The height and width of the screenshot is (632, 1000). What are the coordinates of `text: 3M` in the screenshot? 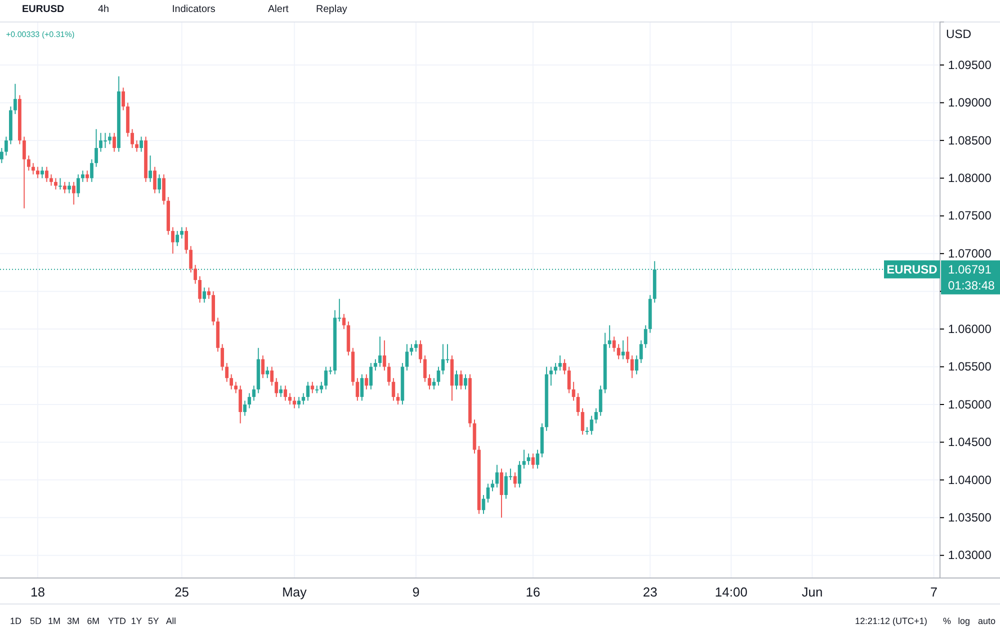 It's located at (73, 621).